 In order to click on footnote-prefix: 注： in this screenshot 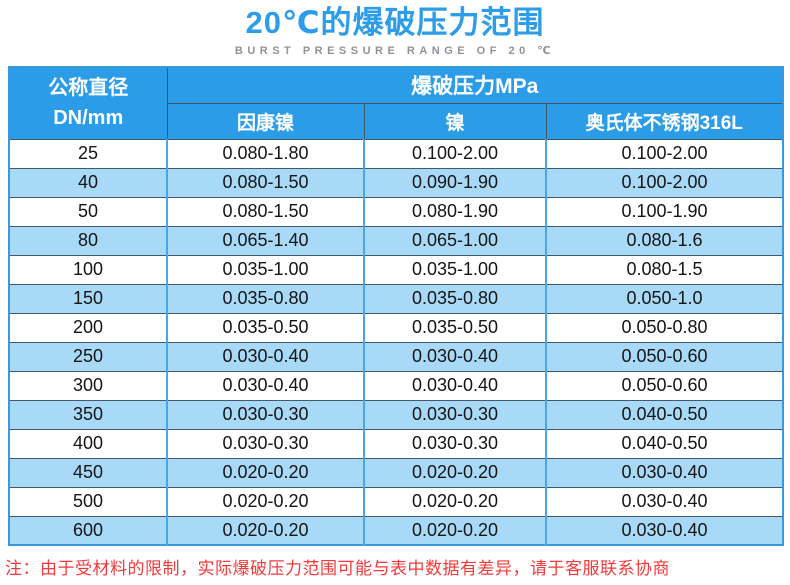, I will do `click(22, 568)`.